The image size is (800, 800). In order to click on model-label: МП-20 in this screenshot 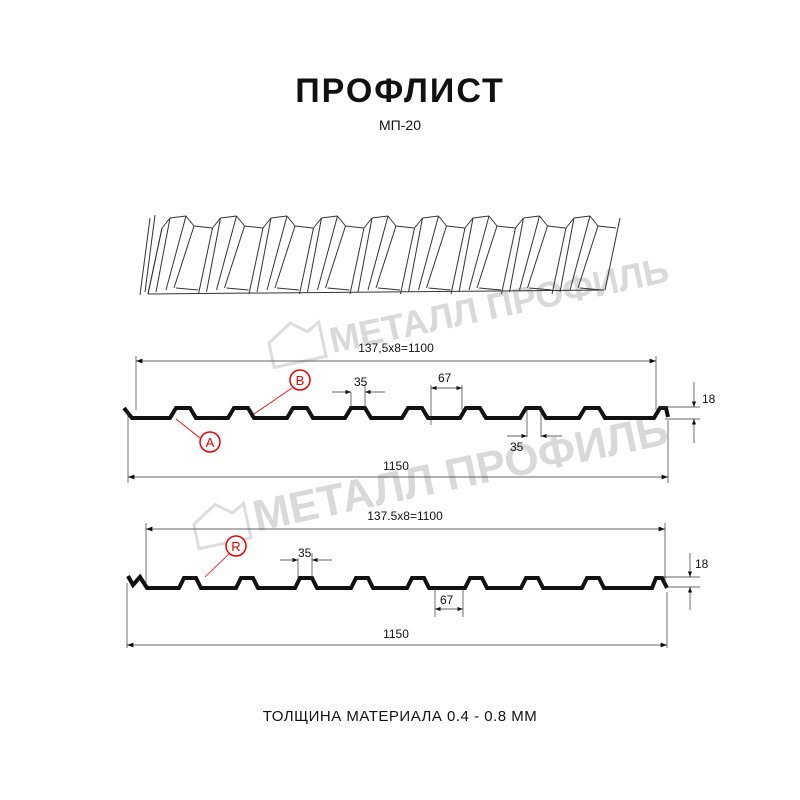, I will do `click(400, 125)`.